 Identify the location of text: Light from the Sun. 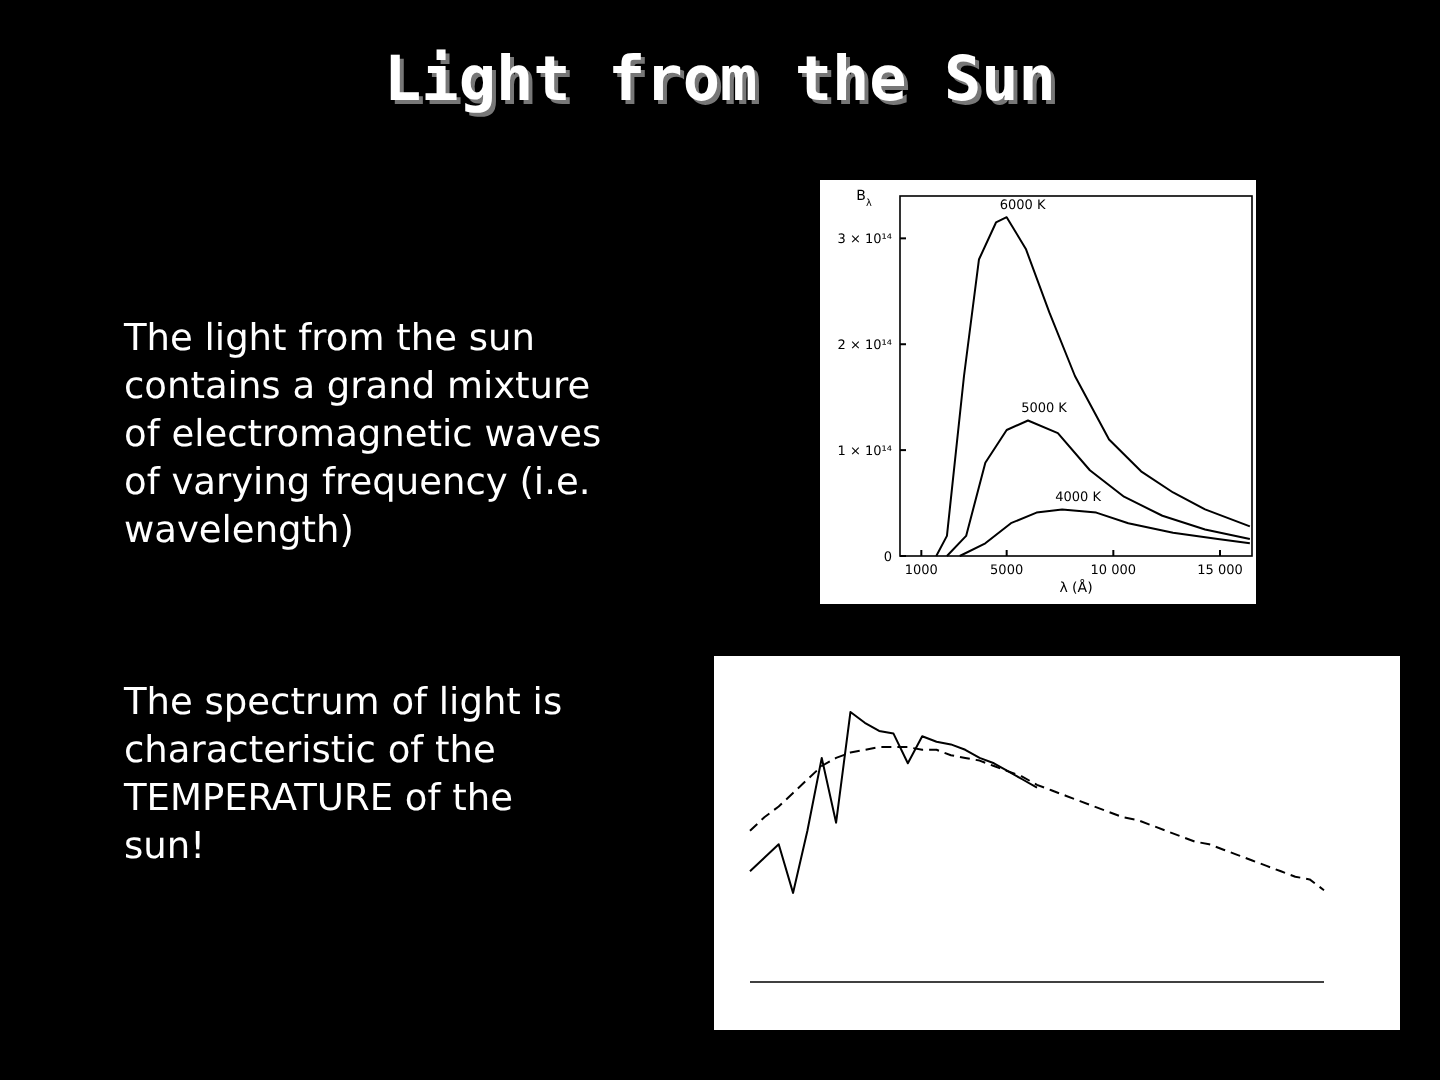
(724, 84).